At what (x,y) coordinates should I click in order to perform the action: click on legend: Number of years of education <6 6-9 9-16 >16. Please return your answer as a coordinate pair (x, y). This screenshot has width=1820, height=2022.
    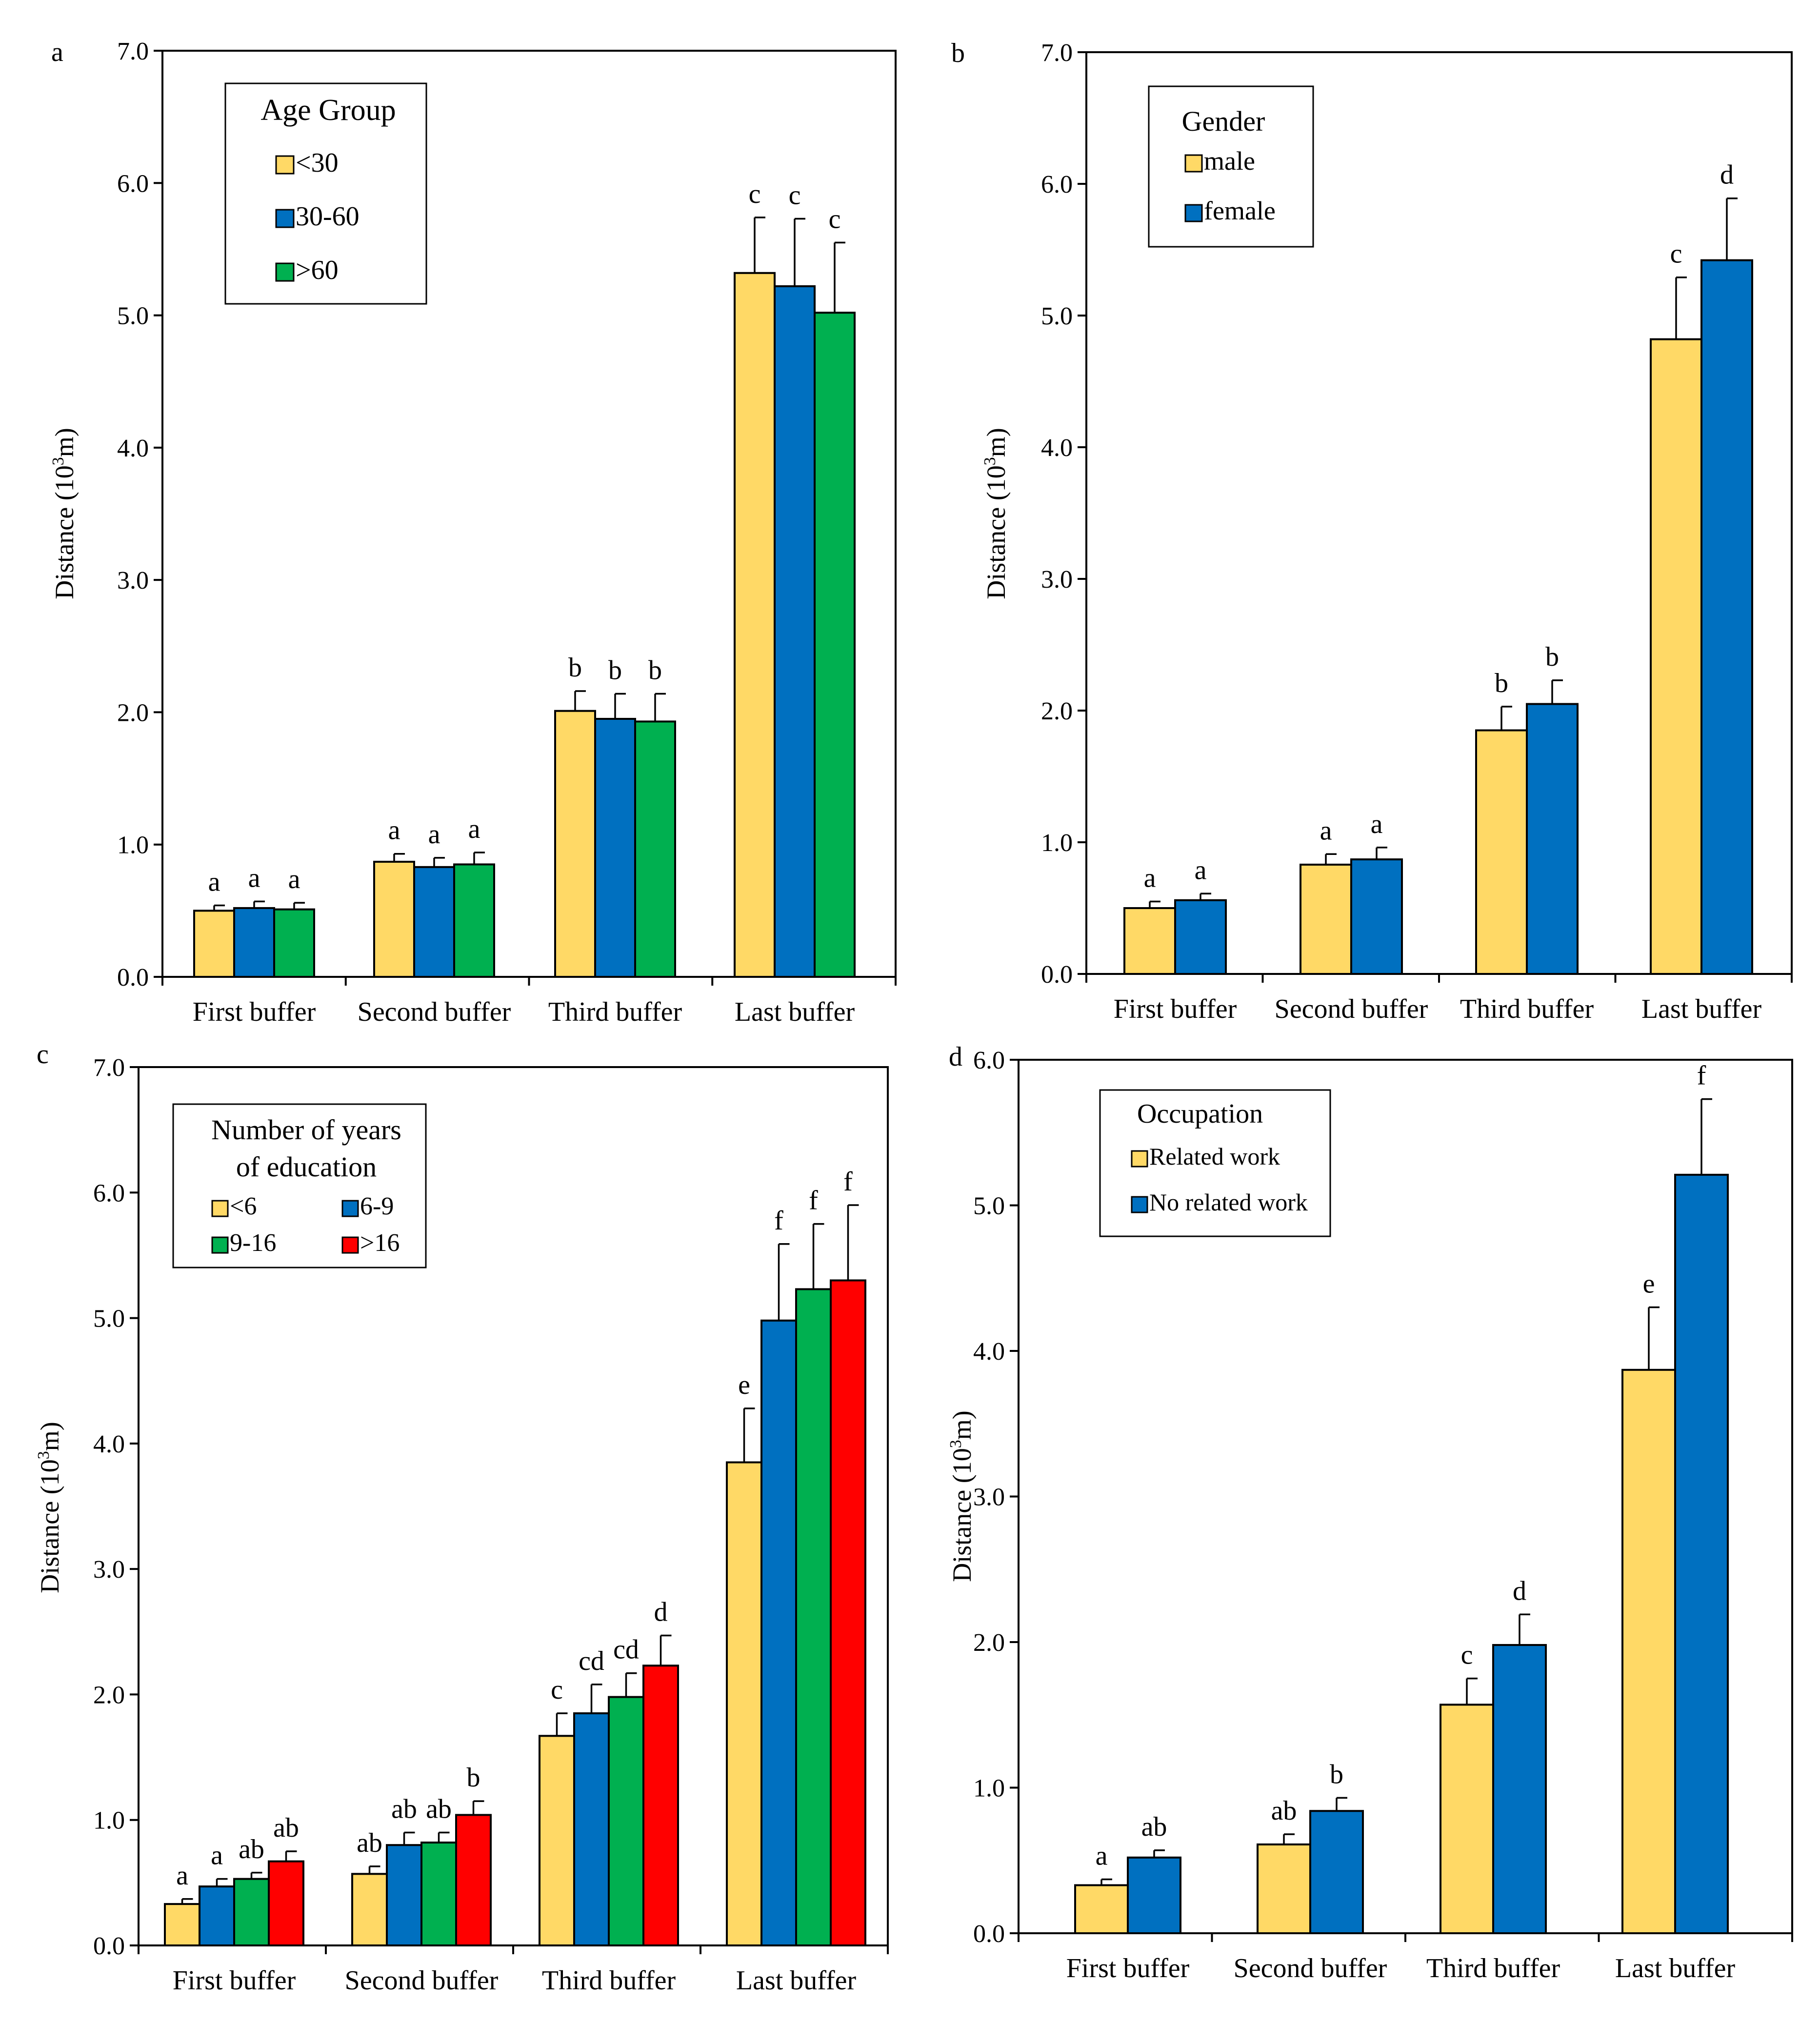
    Looking at the image, I should click on (299, 1186).